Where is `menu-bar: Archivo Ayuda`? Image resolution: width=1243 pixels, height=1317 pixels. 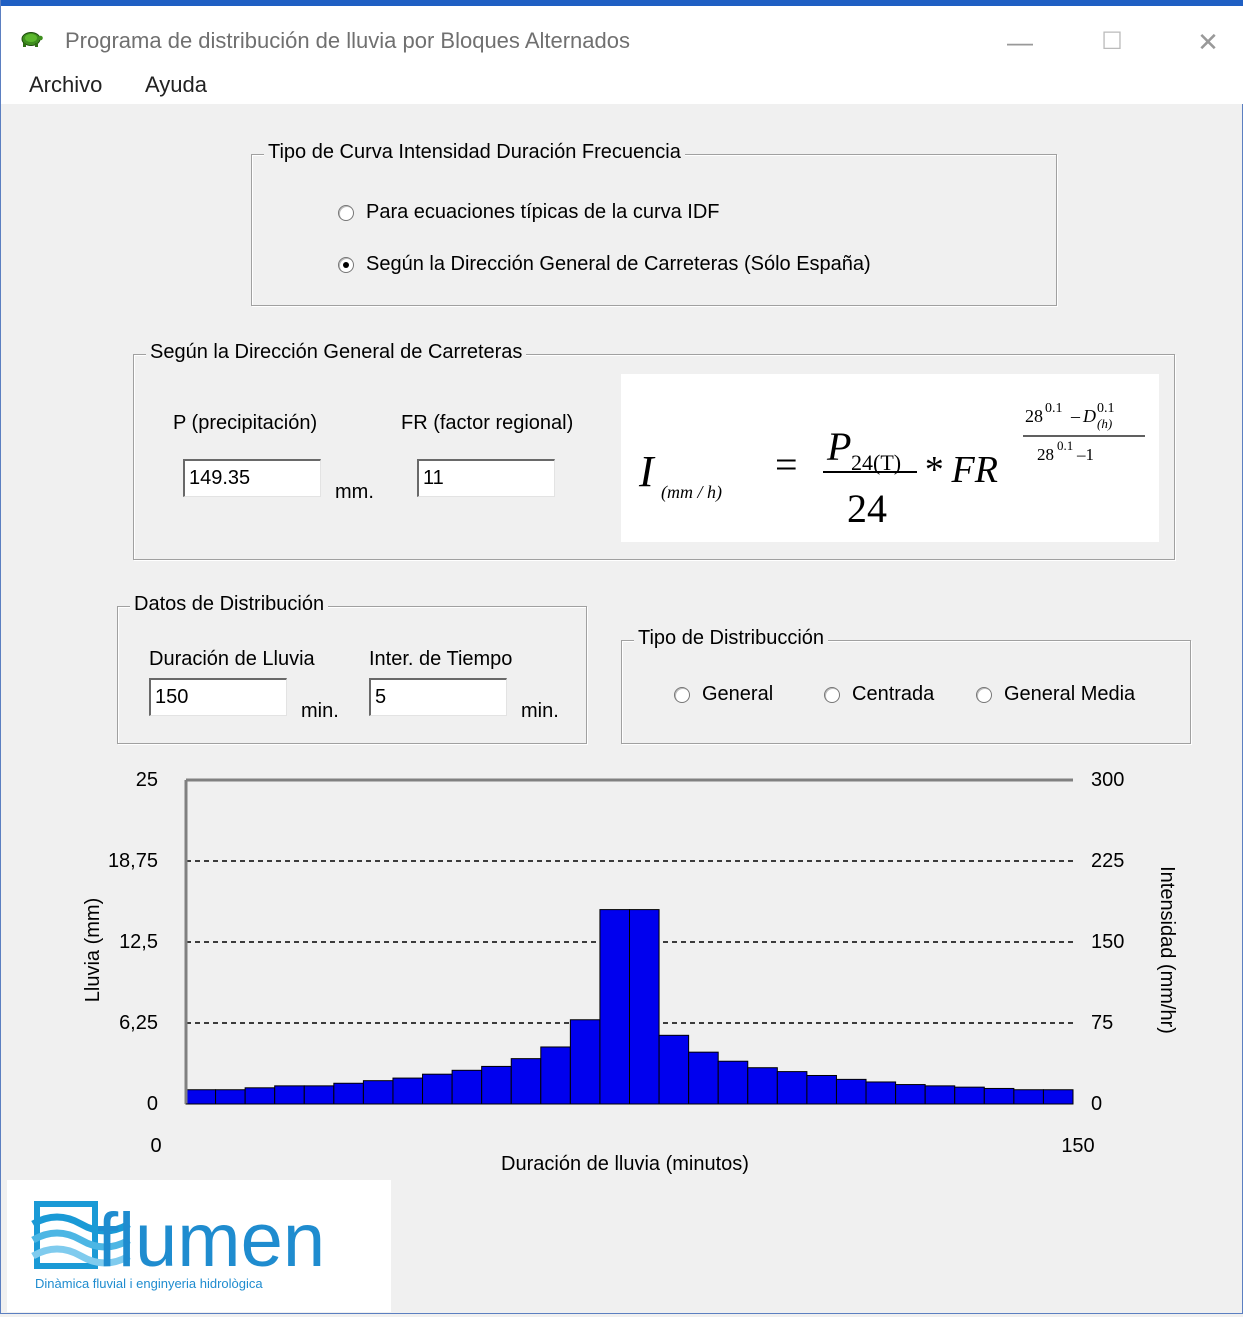 menu-bar: Archivo Ayuda is located at coordinates (622, 84).